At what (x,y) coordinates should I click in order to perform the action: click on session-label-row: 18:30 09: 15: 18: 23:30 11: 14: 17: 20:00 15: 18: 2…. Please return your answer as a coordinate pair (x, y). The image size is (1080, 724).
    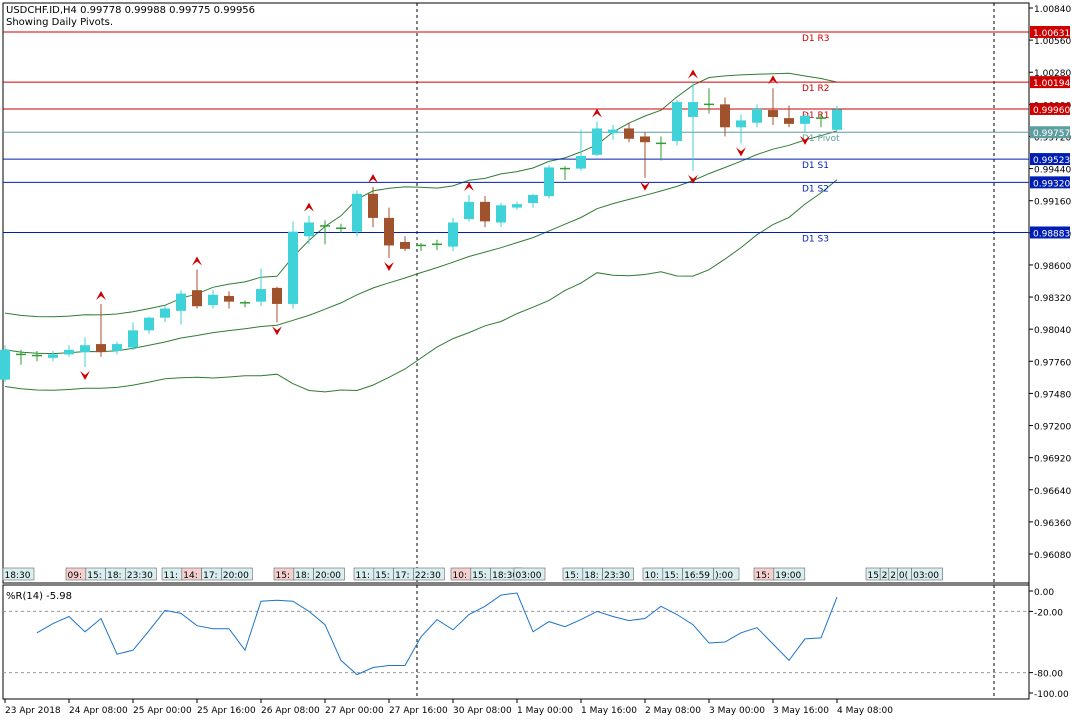
    Looking at the image, I should click on (472, 574).